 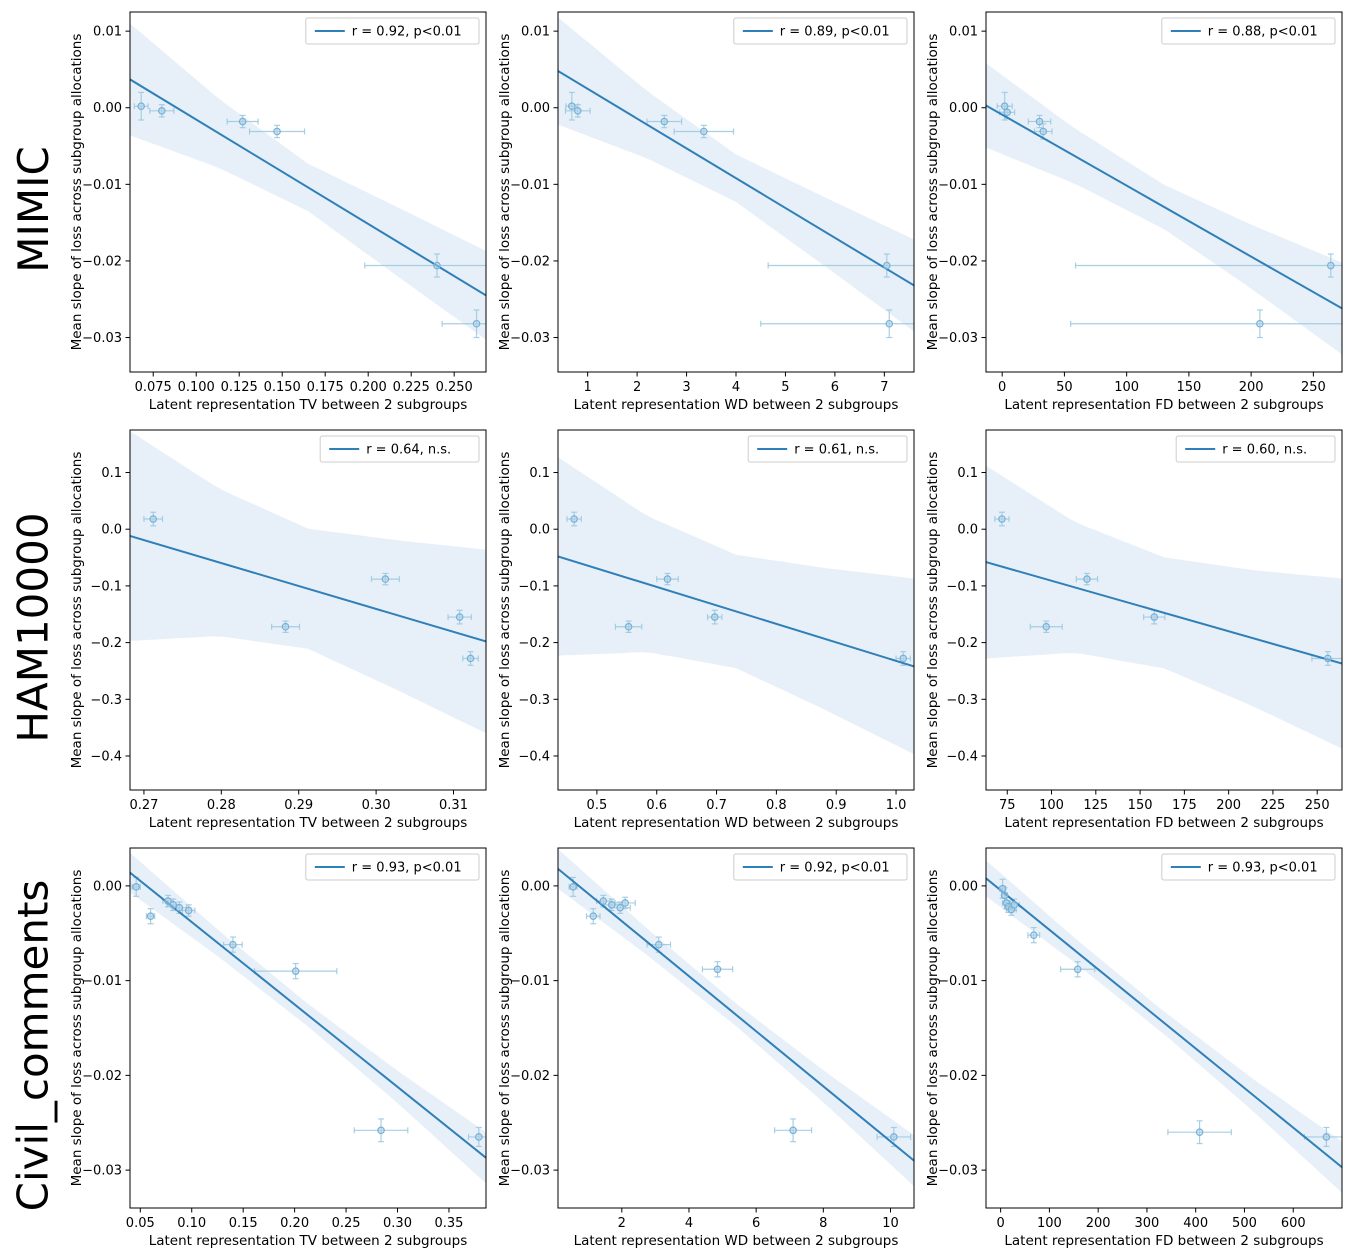 What do you see at coordinates (1007, 805) in the screenshot?
I see `x-tick-label: 75` at bounding box center [1007, 805].